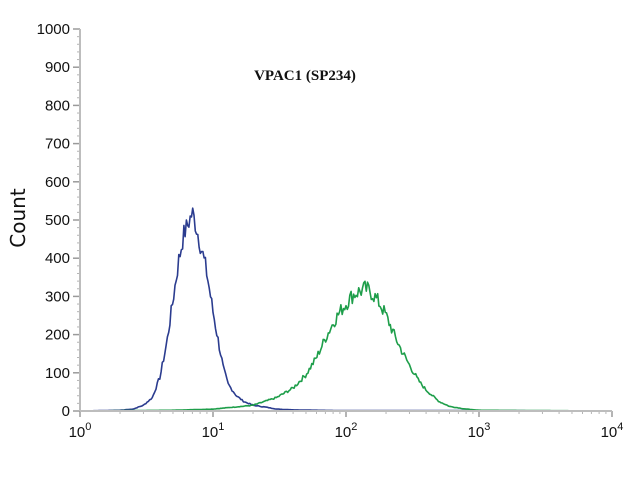 The image size is (640, 480). I want to click on y-tick-label: 300, so click(57, 296).